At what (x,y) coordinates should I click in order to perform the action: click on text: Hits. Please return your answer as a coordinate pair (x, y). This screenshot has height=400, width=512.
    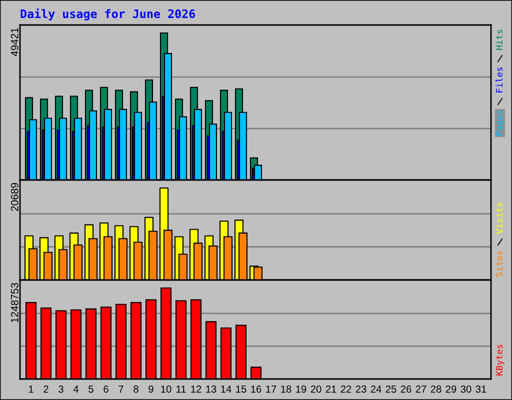
    Looking at the image, I should click on (499, 40).